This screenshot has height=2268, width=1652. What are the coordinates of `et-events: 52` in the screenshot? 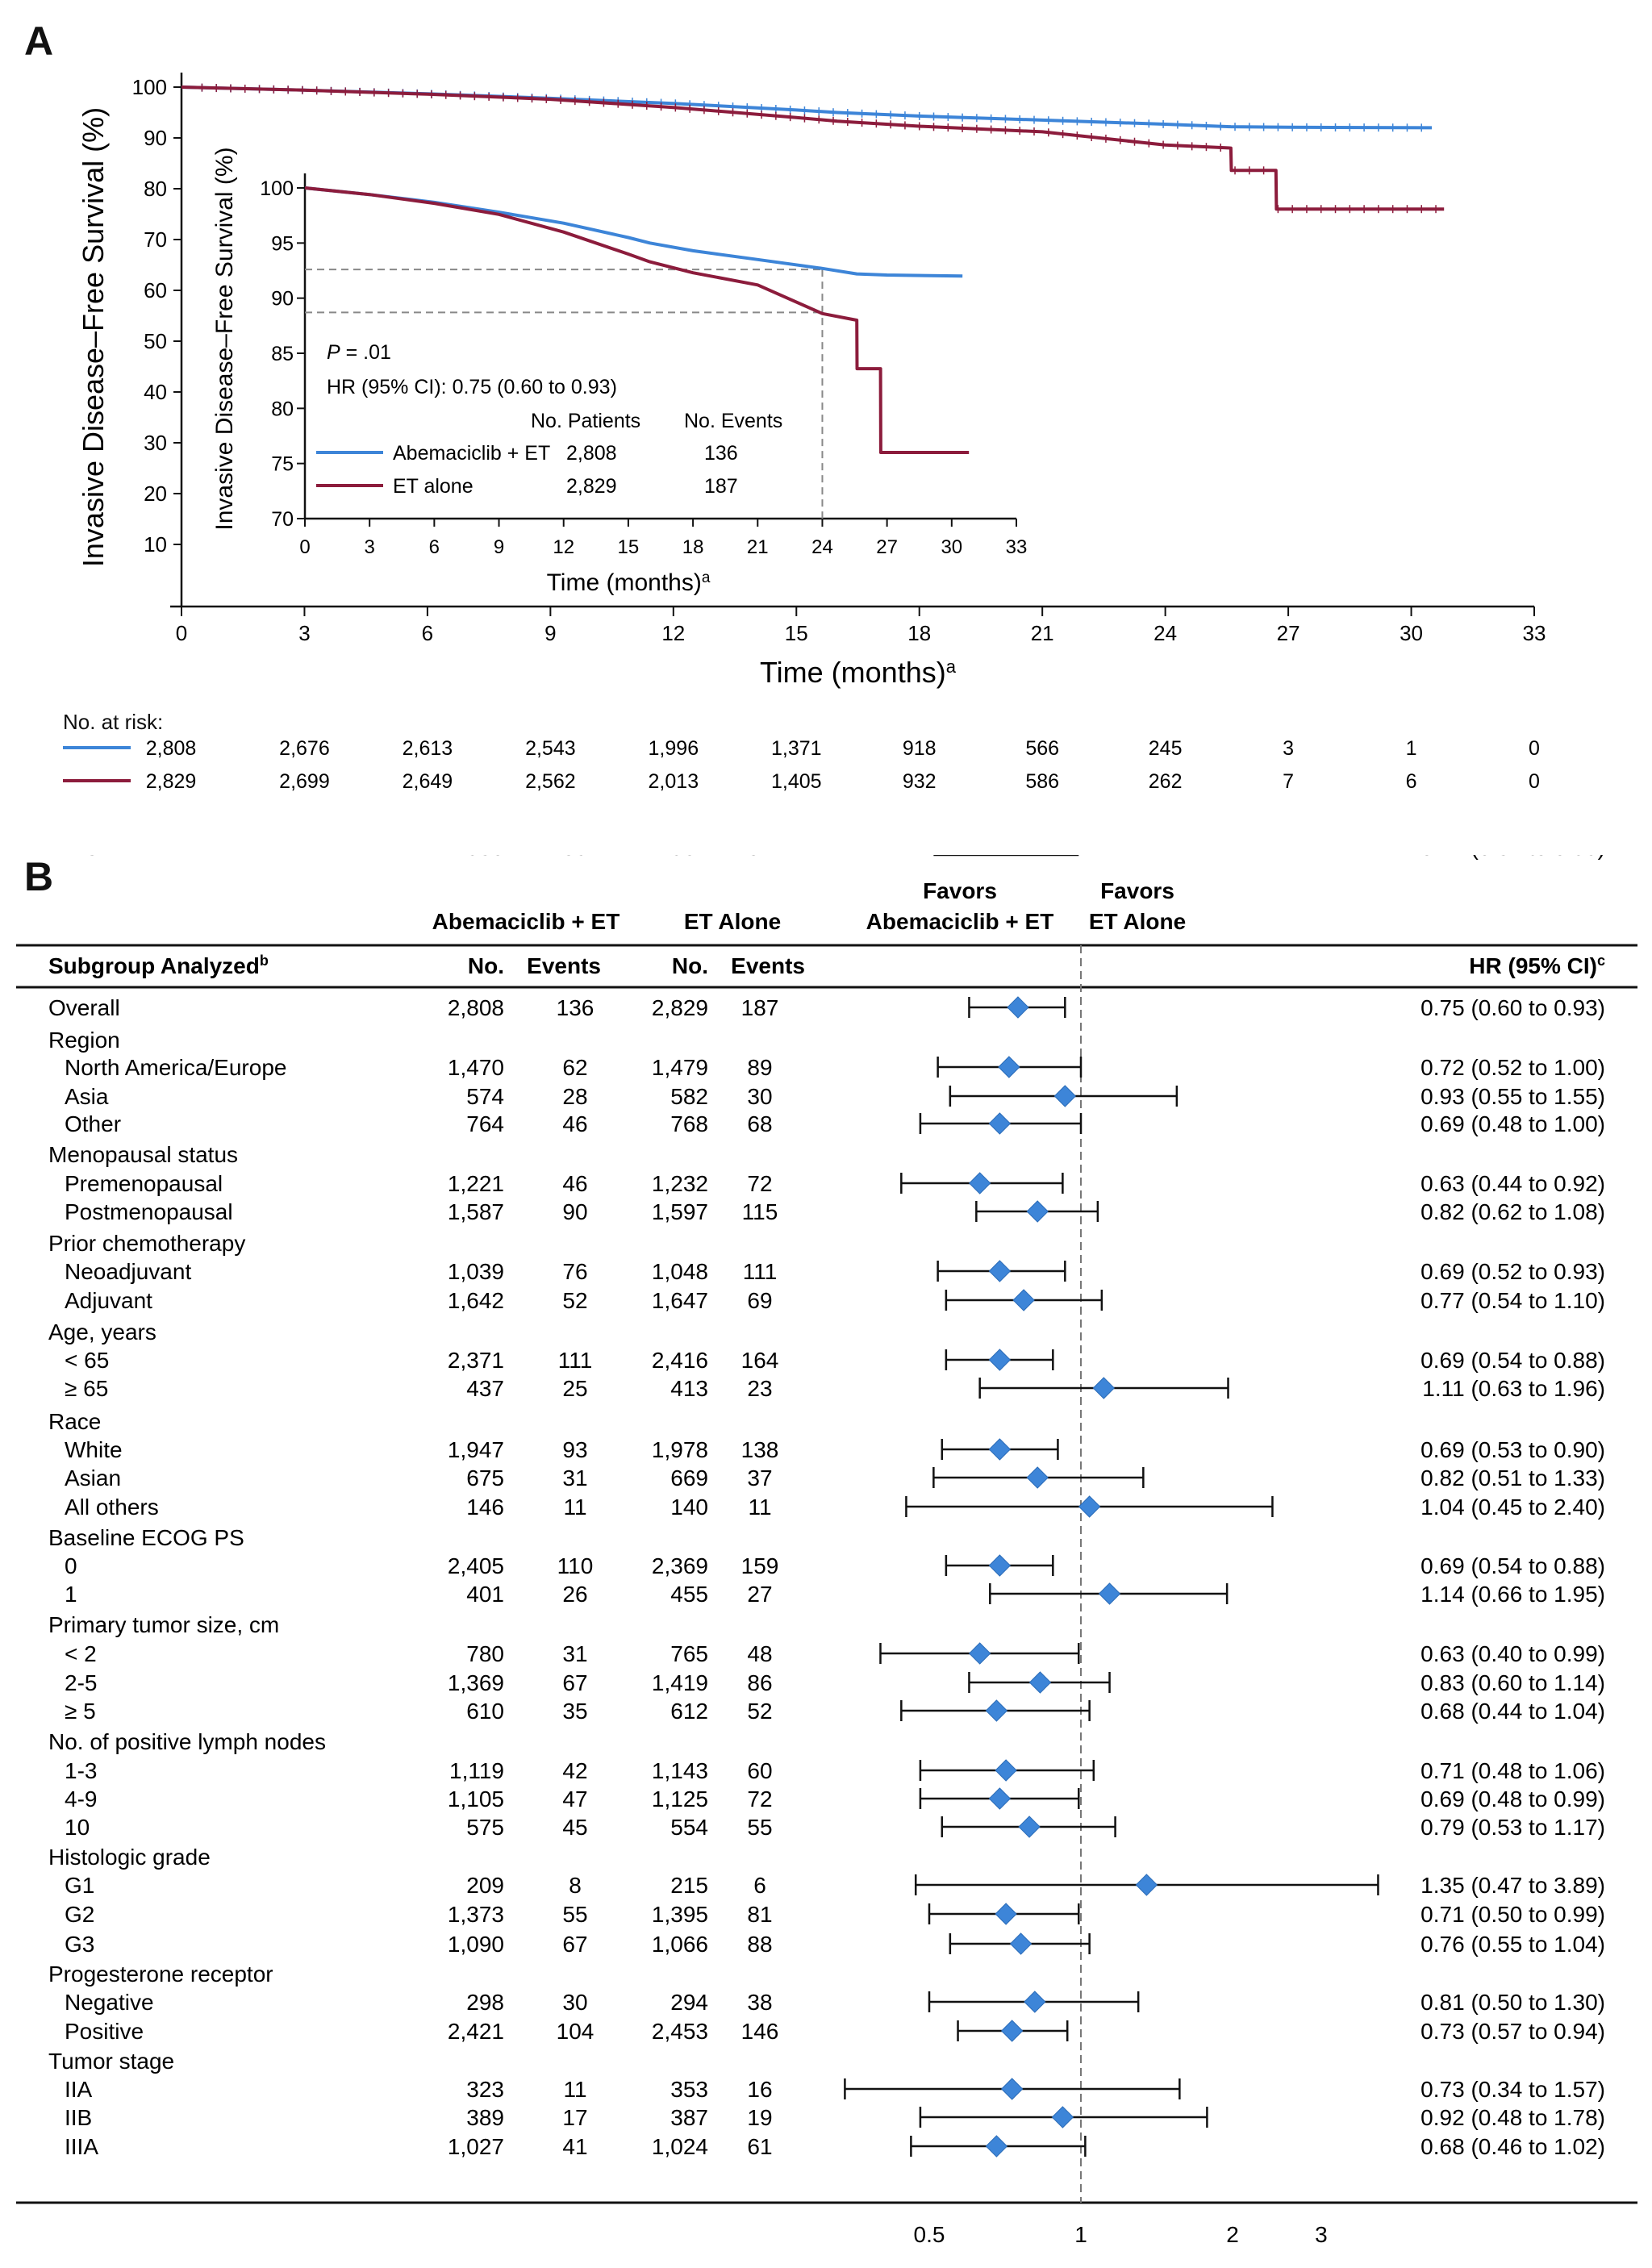 It's located at (759, 1711).